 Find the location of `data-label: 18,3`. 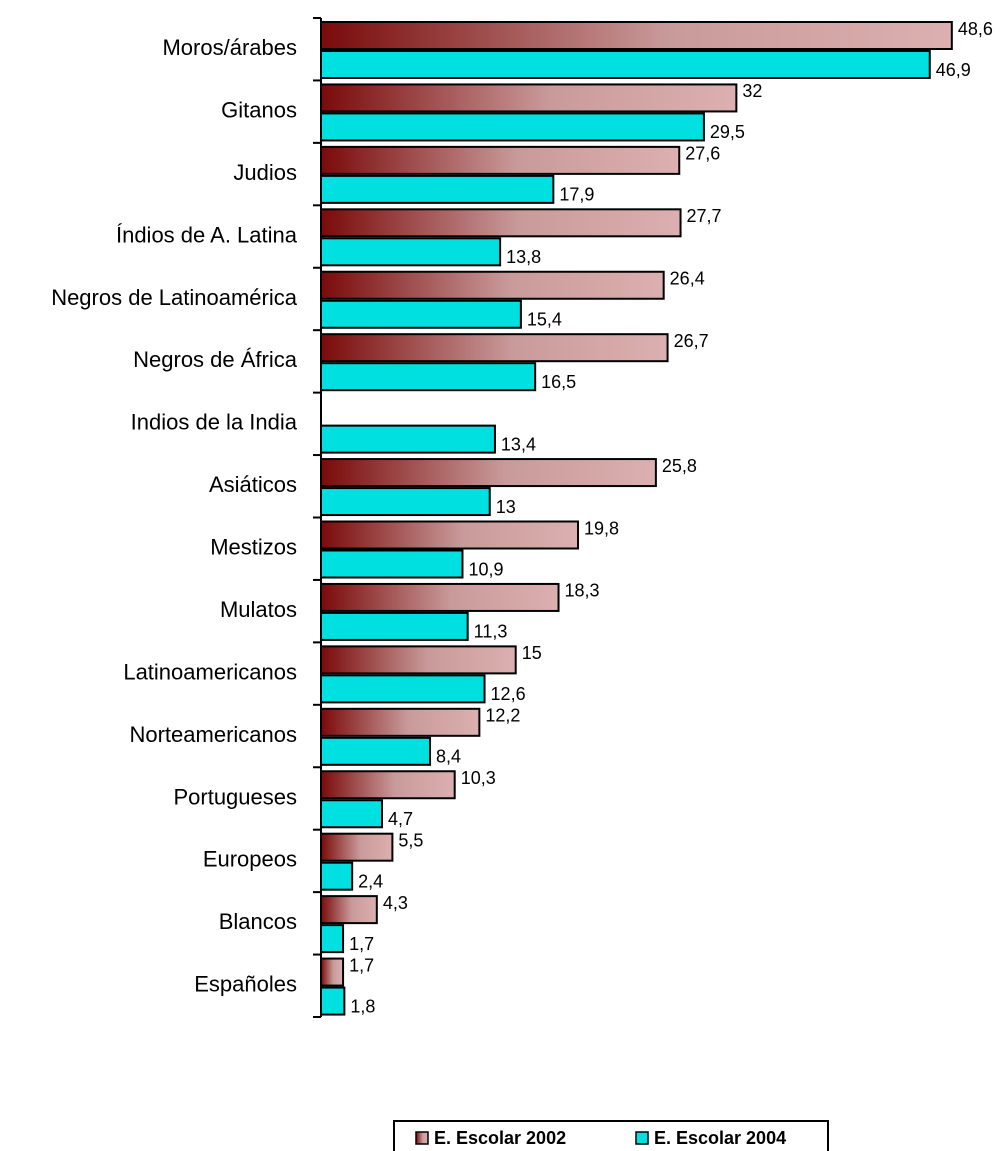

data-label: 18,3 is located at coordinates (582, 591).